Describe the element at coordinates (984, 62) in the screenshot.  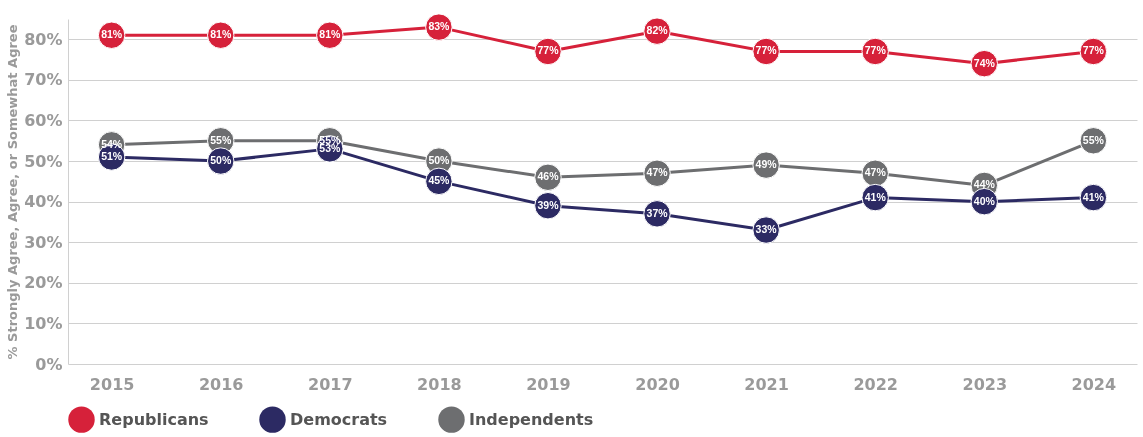
I see `data-label: 74%` at that location.